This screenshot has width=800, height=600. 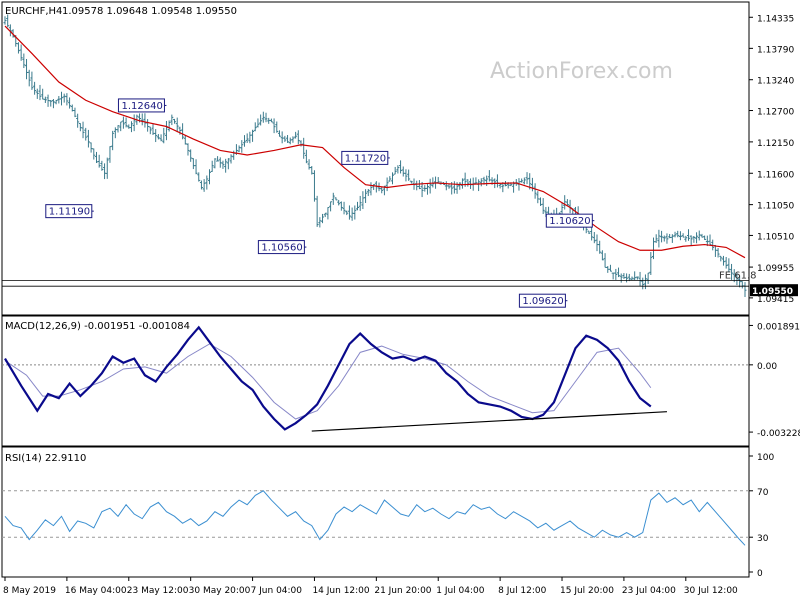 I want to click on macd-ytick-label: 0.001891, so click(x=778, y=327).